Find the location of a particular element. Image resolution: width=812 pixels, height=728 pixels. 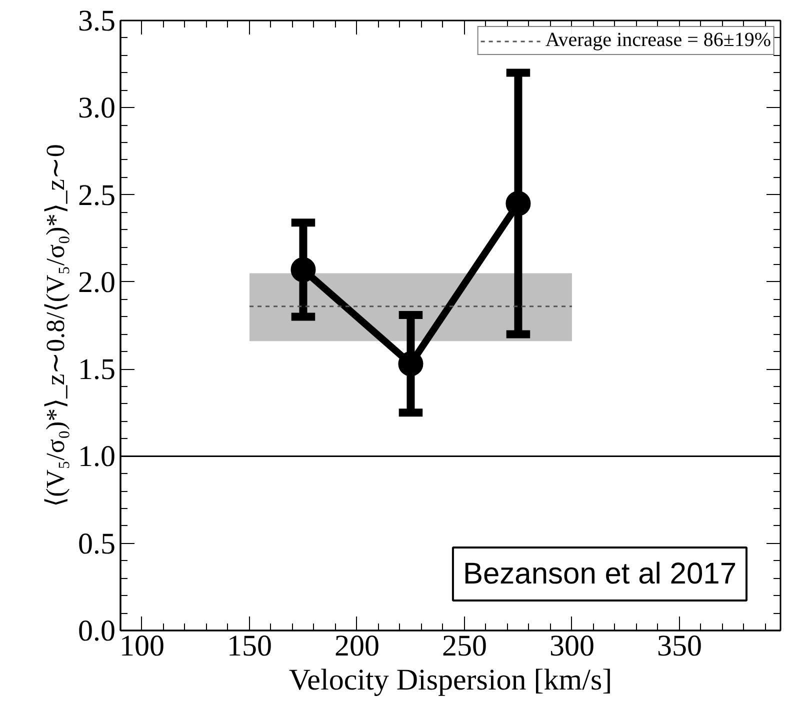

y-tick-label: 1.0 is located at coordinates (97, 457).